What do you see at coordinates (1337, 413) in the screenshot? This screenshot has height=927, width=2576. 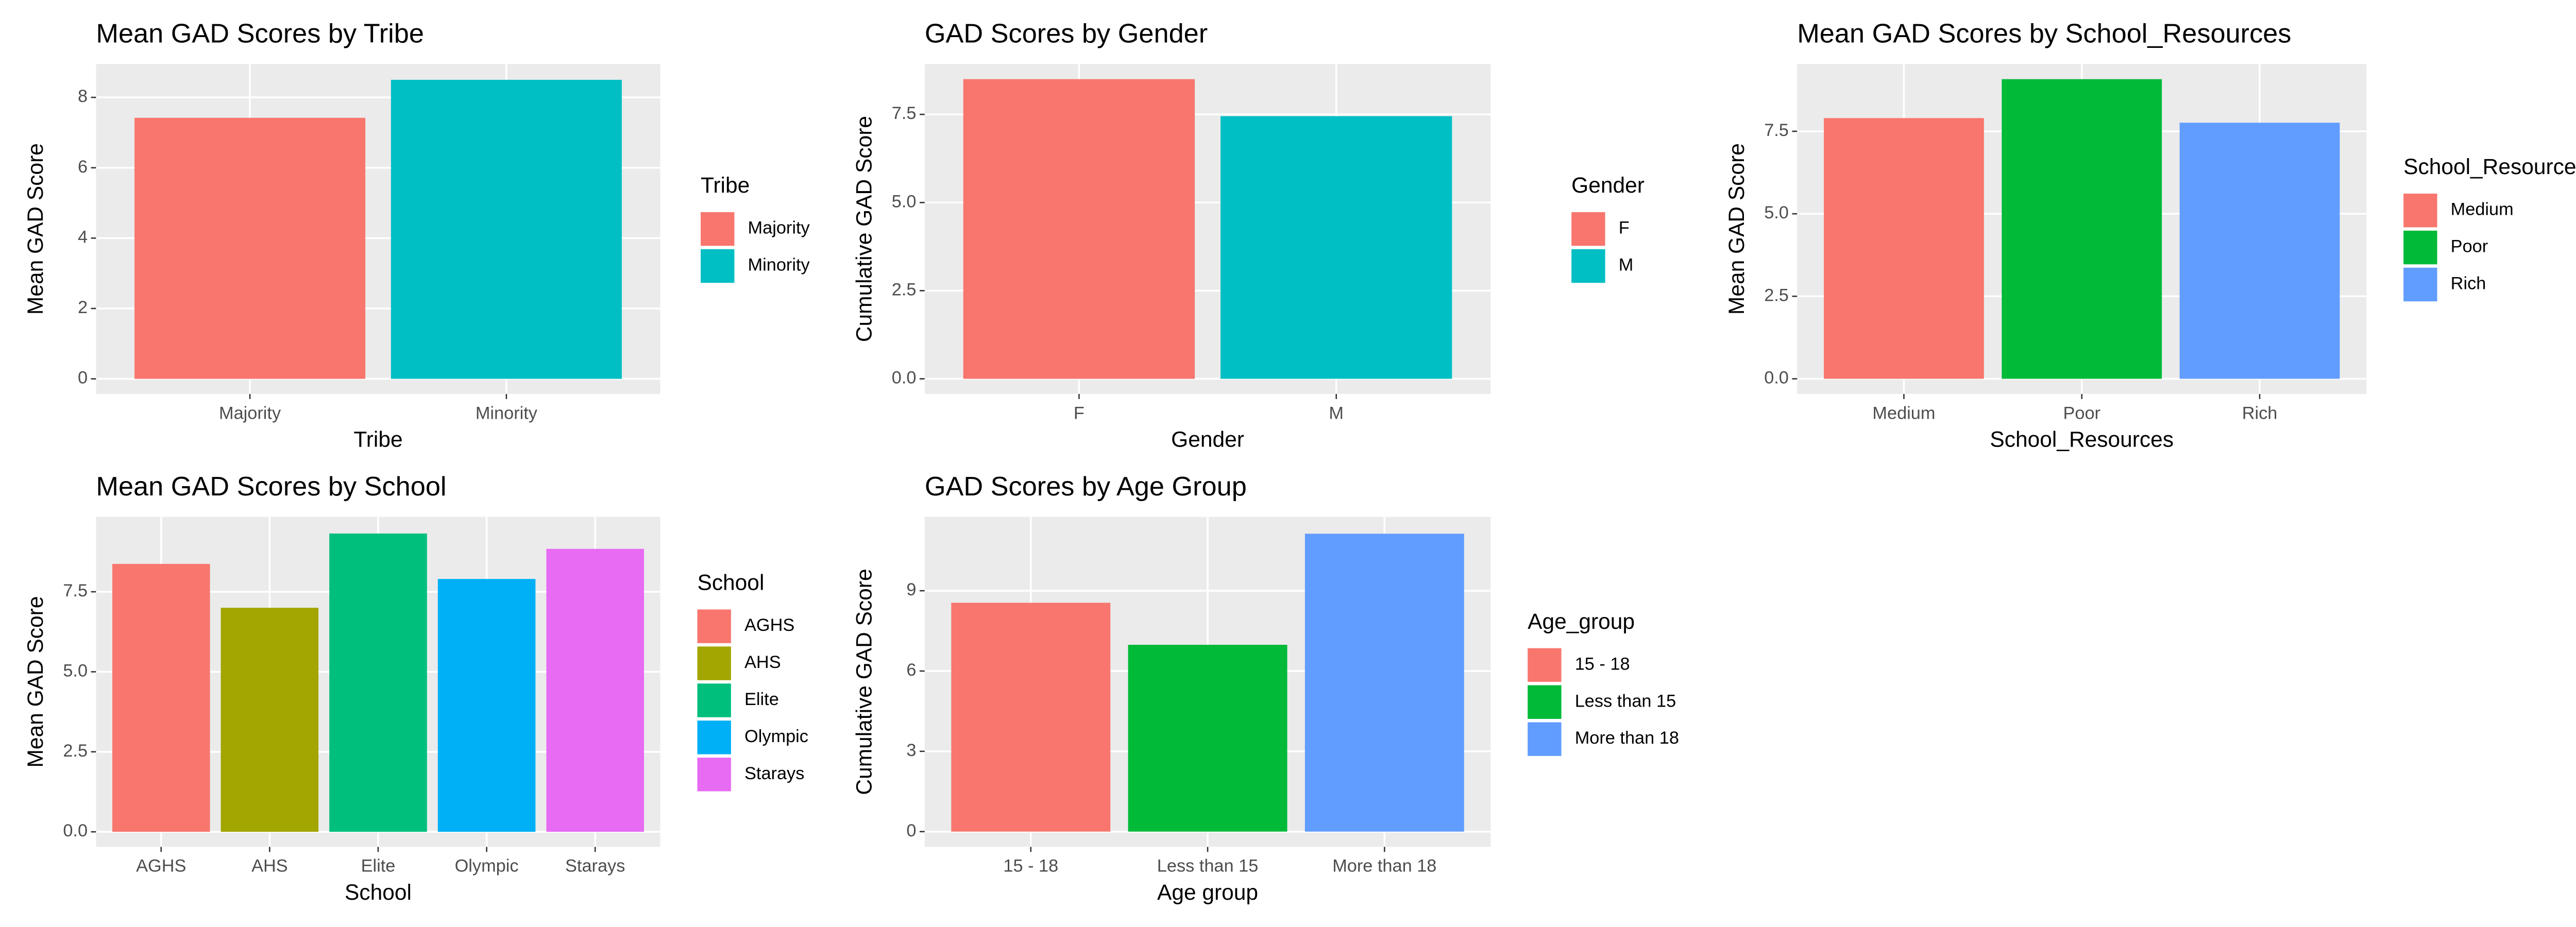 I see `x-tick-label: M` at bounding box center [1337, 413].